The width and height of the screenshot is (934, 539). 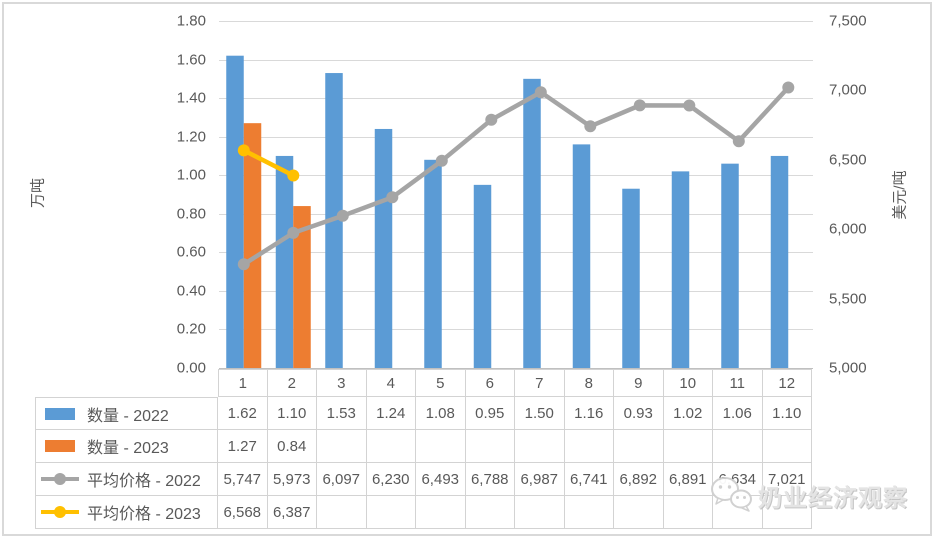 I want to click on marker-平均价格 - 2022-point-6, so click(x=491, y=119).